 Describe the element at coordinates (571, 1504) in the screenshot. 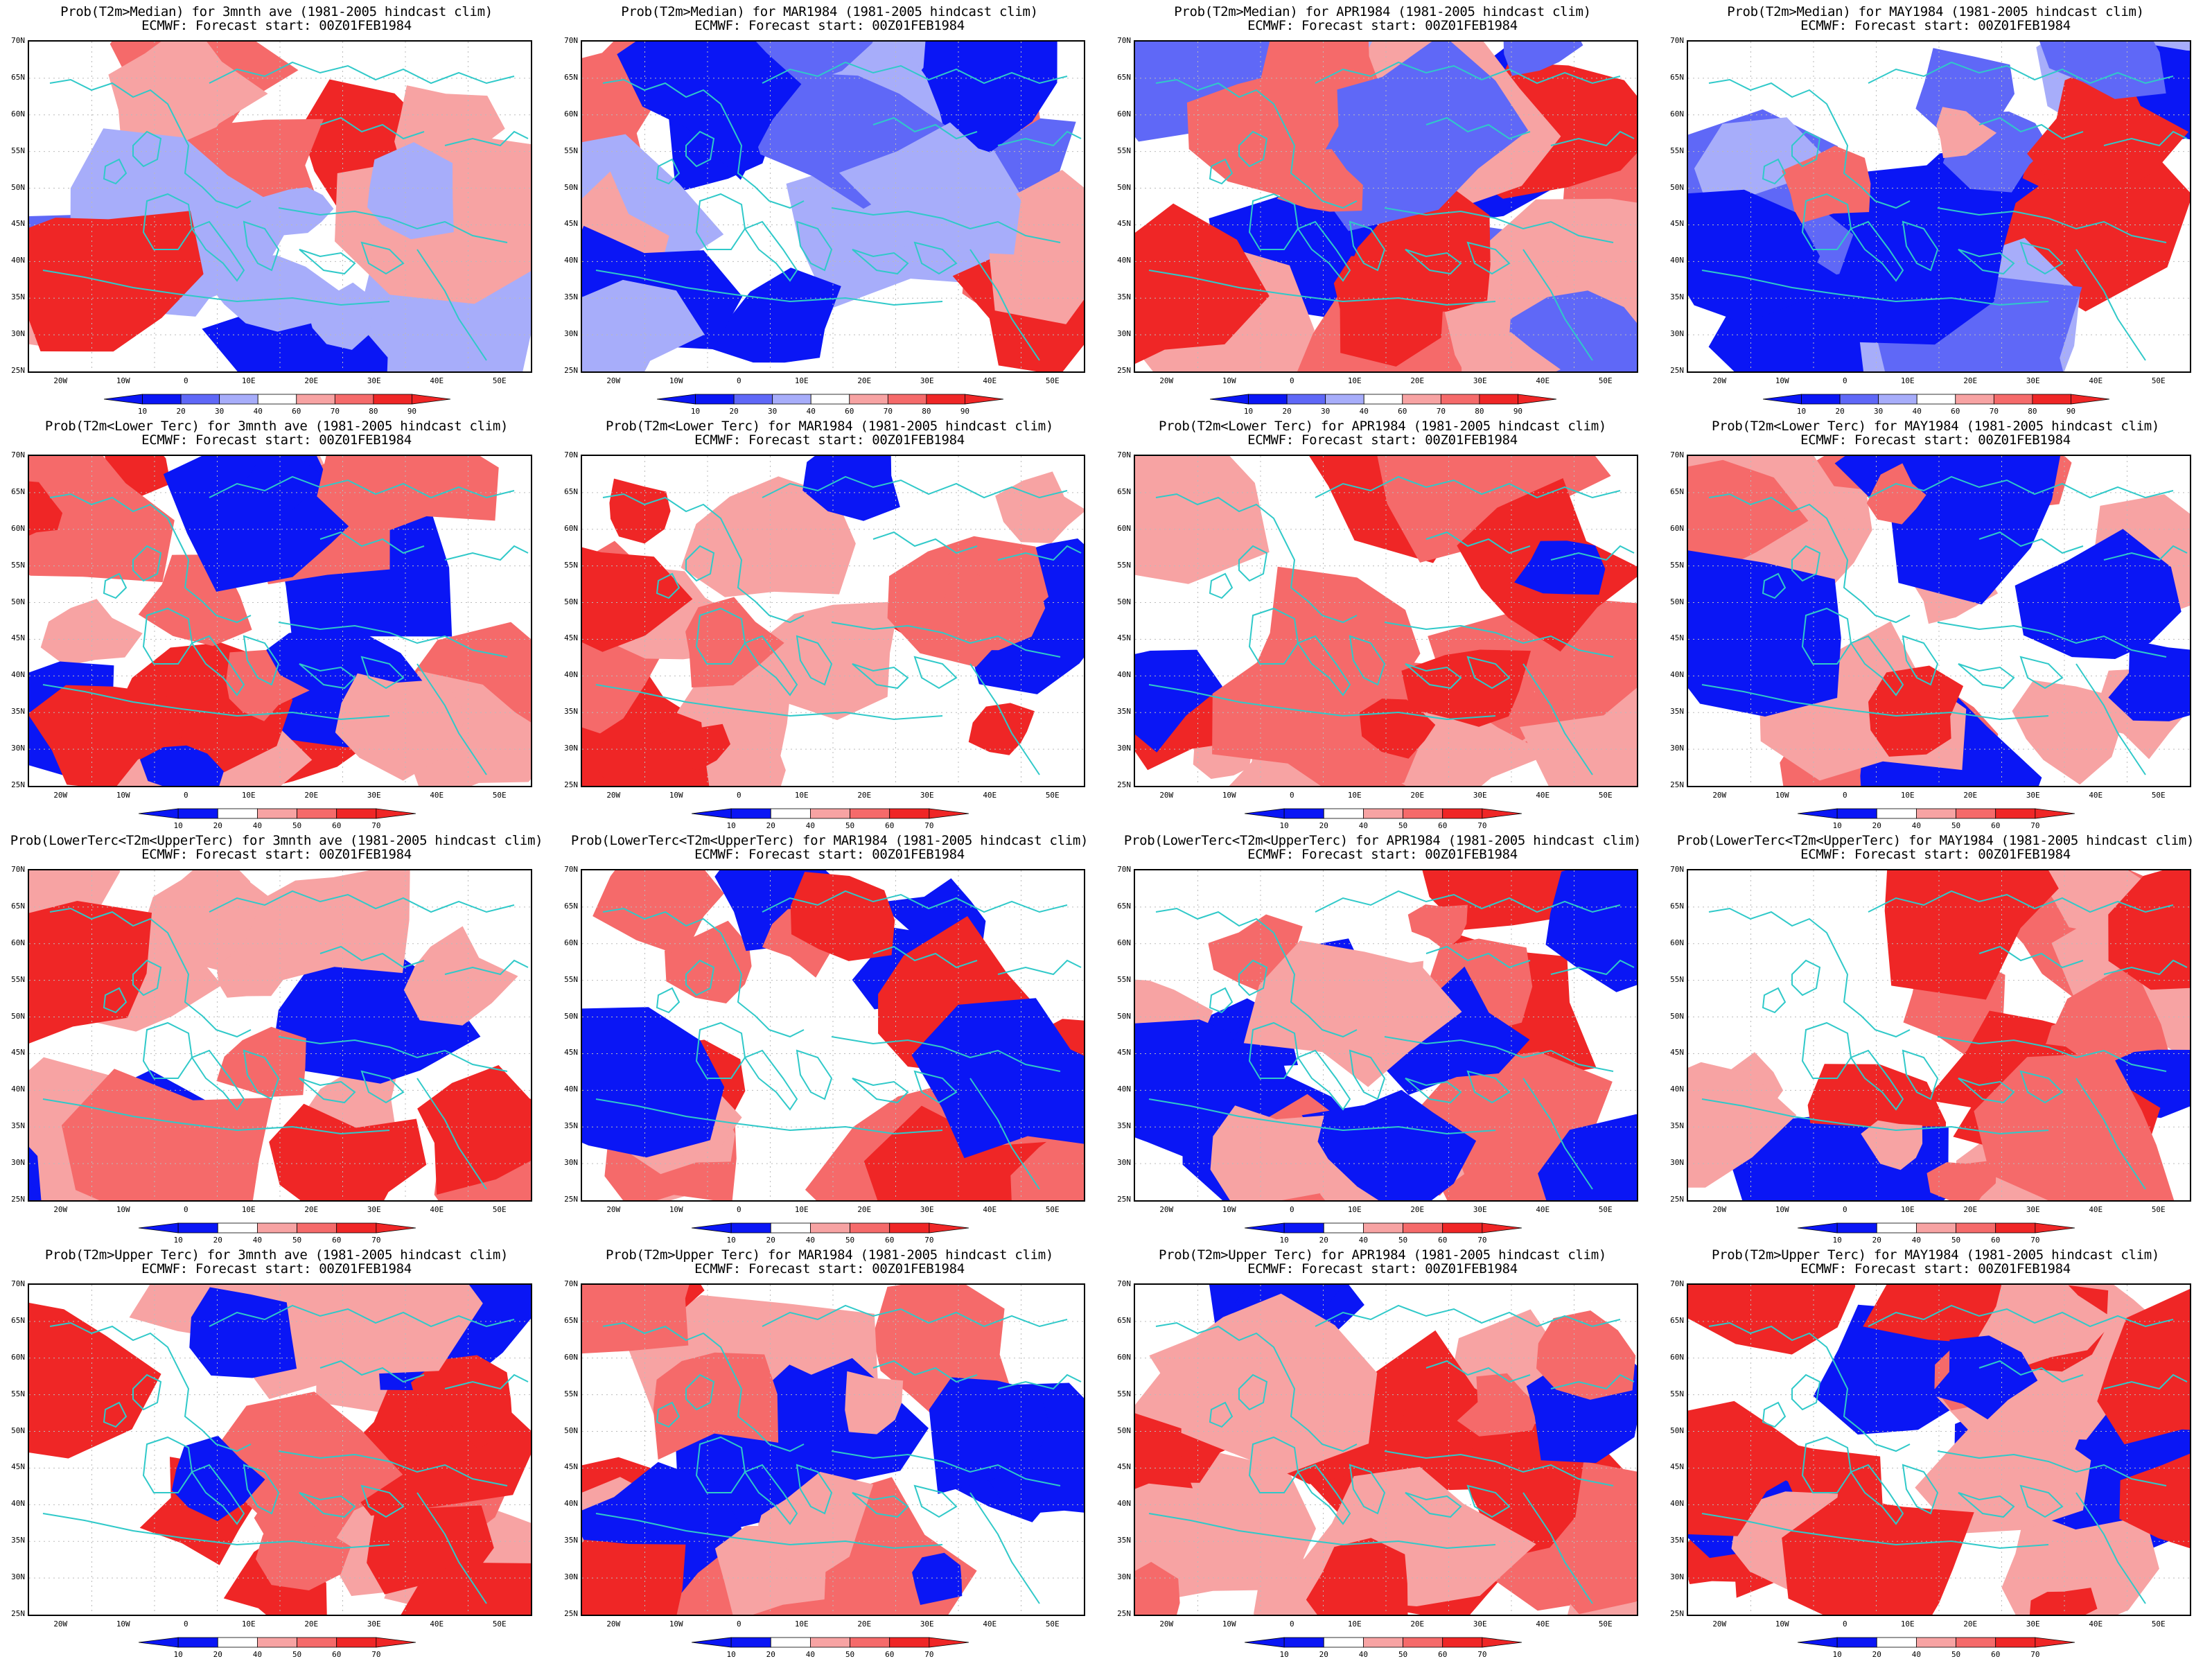

I see `latitude-label: 40N` at that location.